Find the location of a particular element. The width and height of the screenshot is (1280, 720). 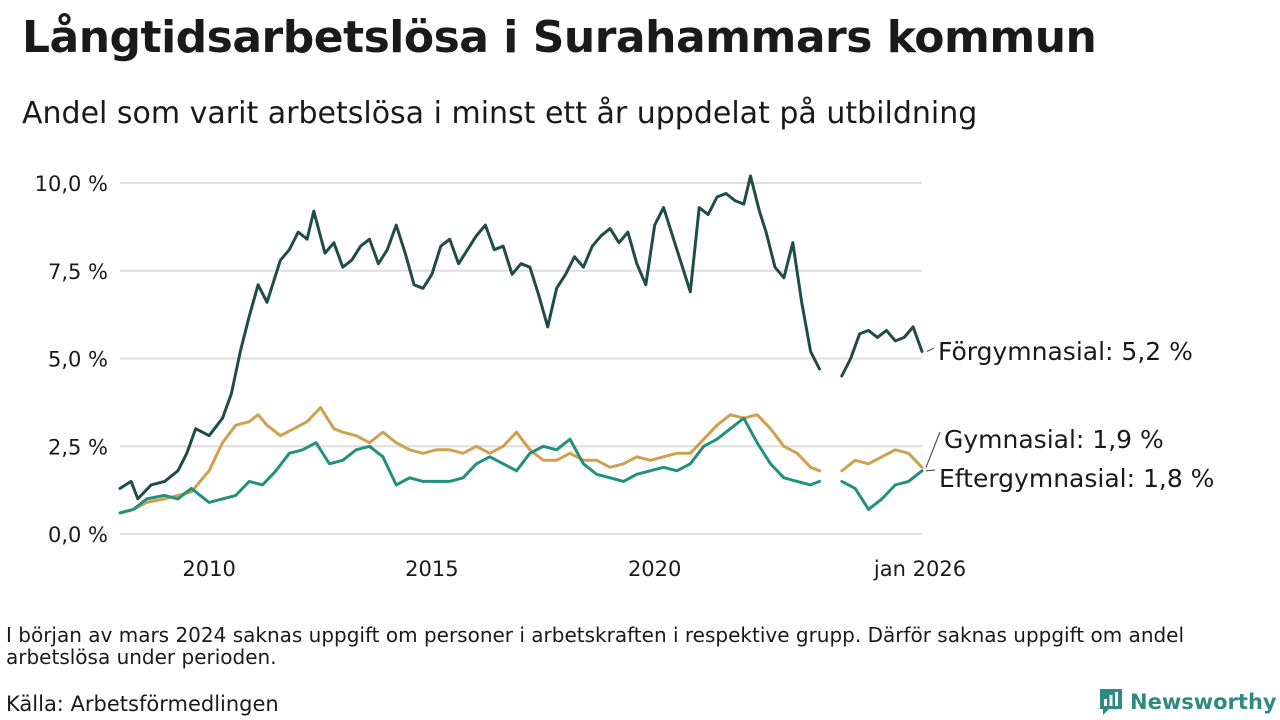

y-axis-labels: 0,0 % 2,5 % 5,0 % 7,5 % 10,0 % is located at coordinates (71, 359).